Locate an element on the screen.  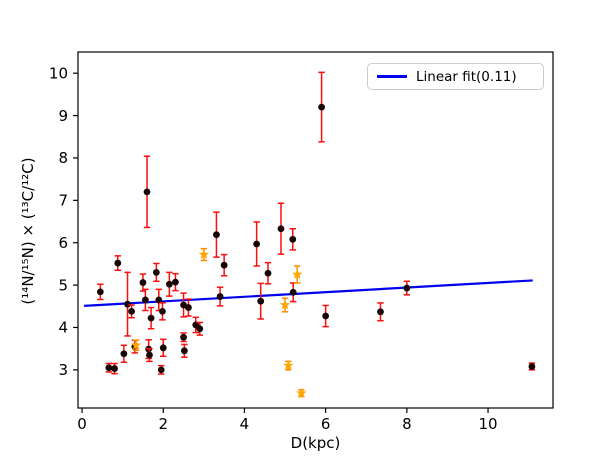
y-tick-label: 10 is located at coordinates (58, 73).